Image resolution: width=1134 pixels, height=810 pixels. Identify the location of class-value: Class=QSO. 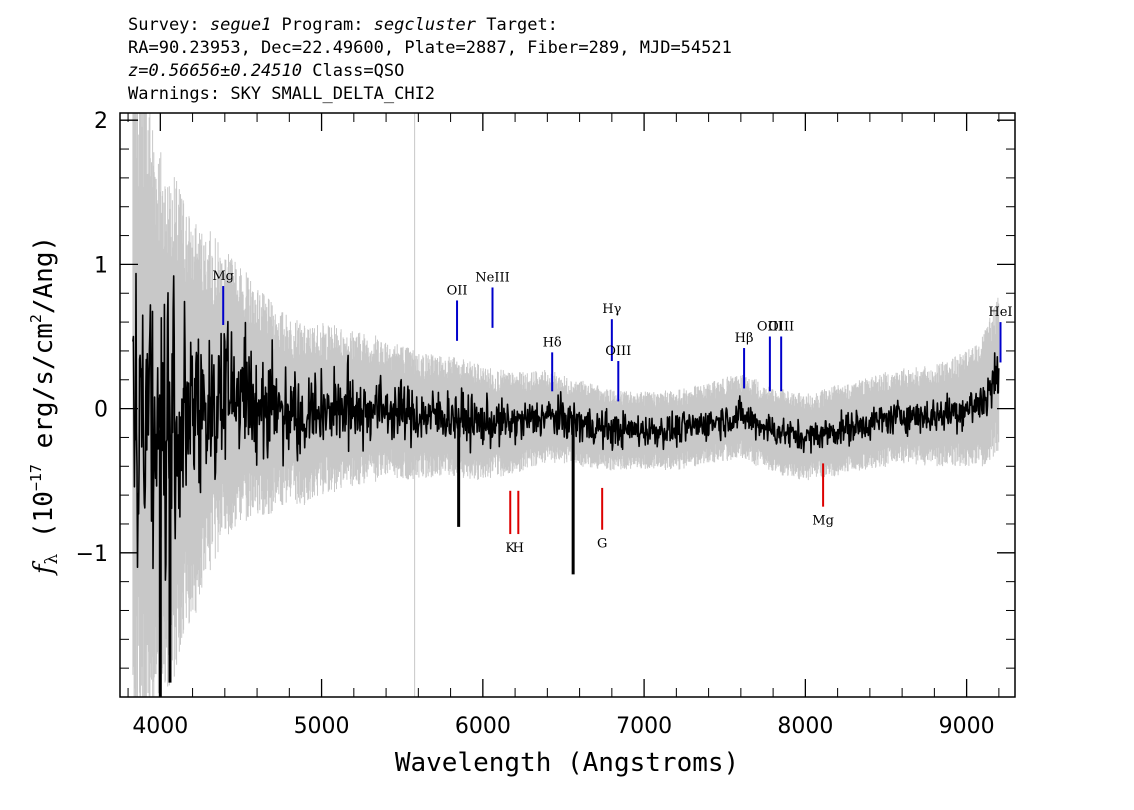
(353, 71).